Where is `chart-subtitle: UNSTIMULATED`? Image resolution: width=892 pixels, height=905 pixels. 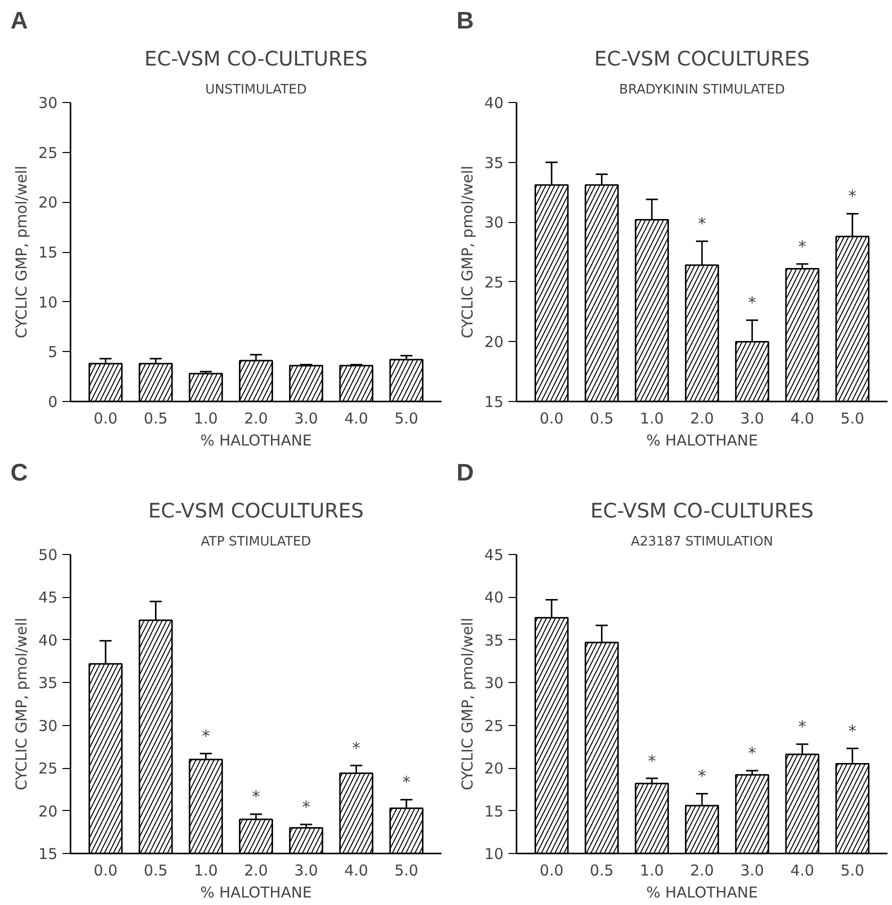 chart-subtitle: UNSTIMULATED is located at coordinates (256, 90).